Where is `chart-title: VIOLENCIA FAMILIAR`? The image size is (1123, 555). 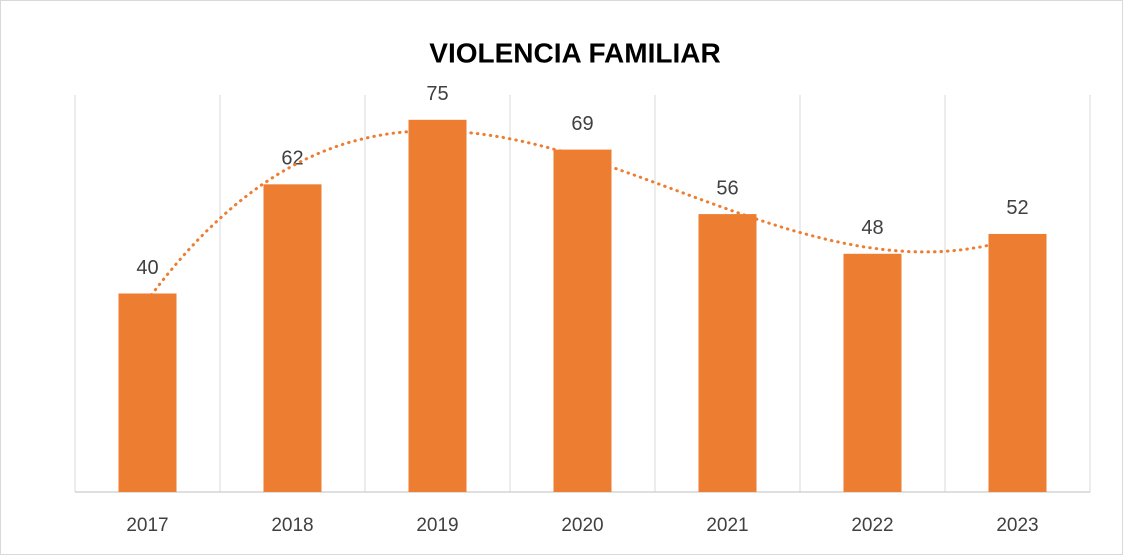 chart-title: VIOLENCIA FAMILIAR is located at coordinates (574, 52).